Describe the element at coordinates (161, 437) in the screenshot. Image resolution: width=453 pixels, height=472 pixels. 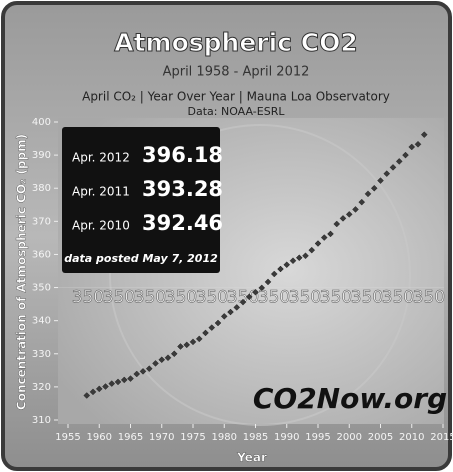
I see `x-tick-label: 1970` at that location.